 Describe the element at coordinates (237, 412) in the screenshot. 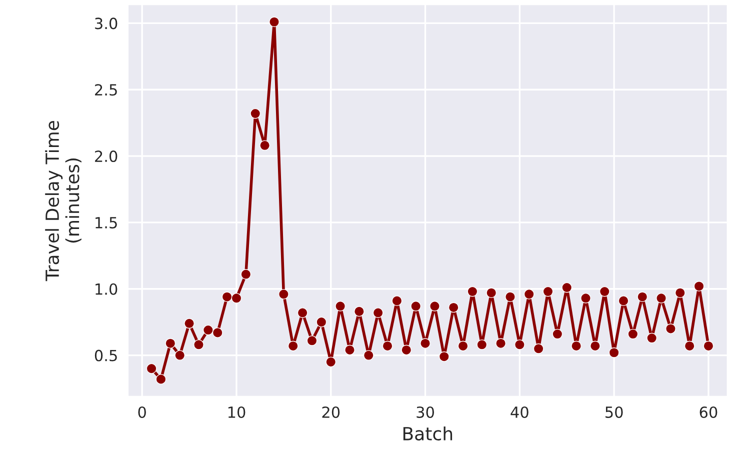

I see `x-tick-label: 10` at that location.